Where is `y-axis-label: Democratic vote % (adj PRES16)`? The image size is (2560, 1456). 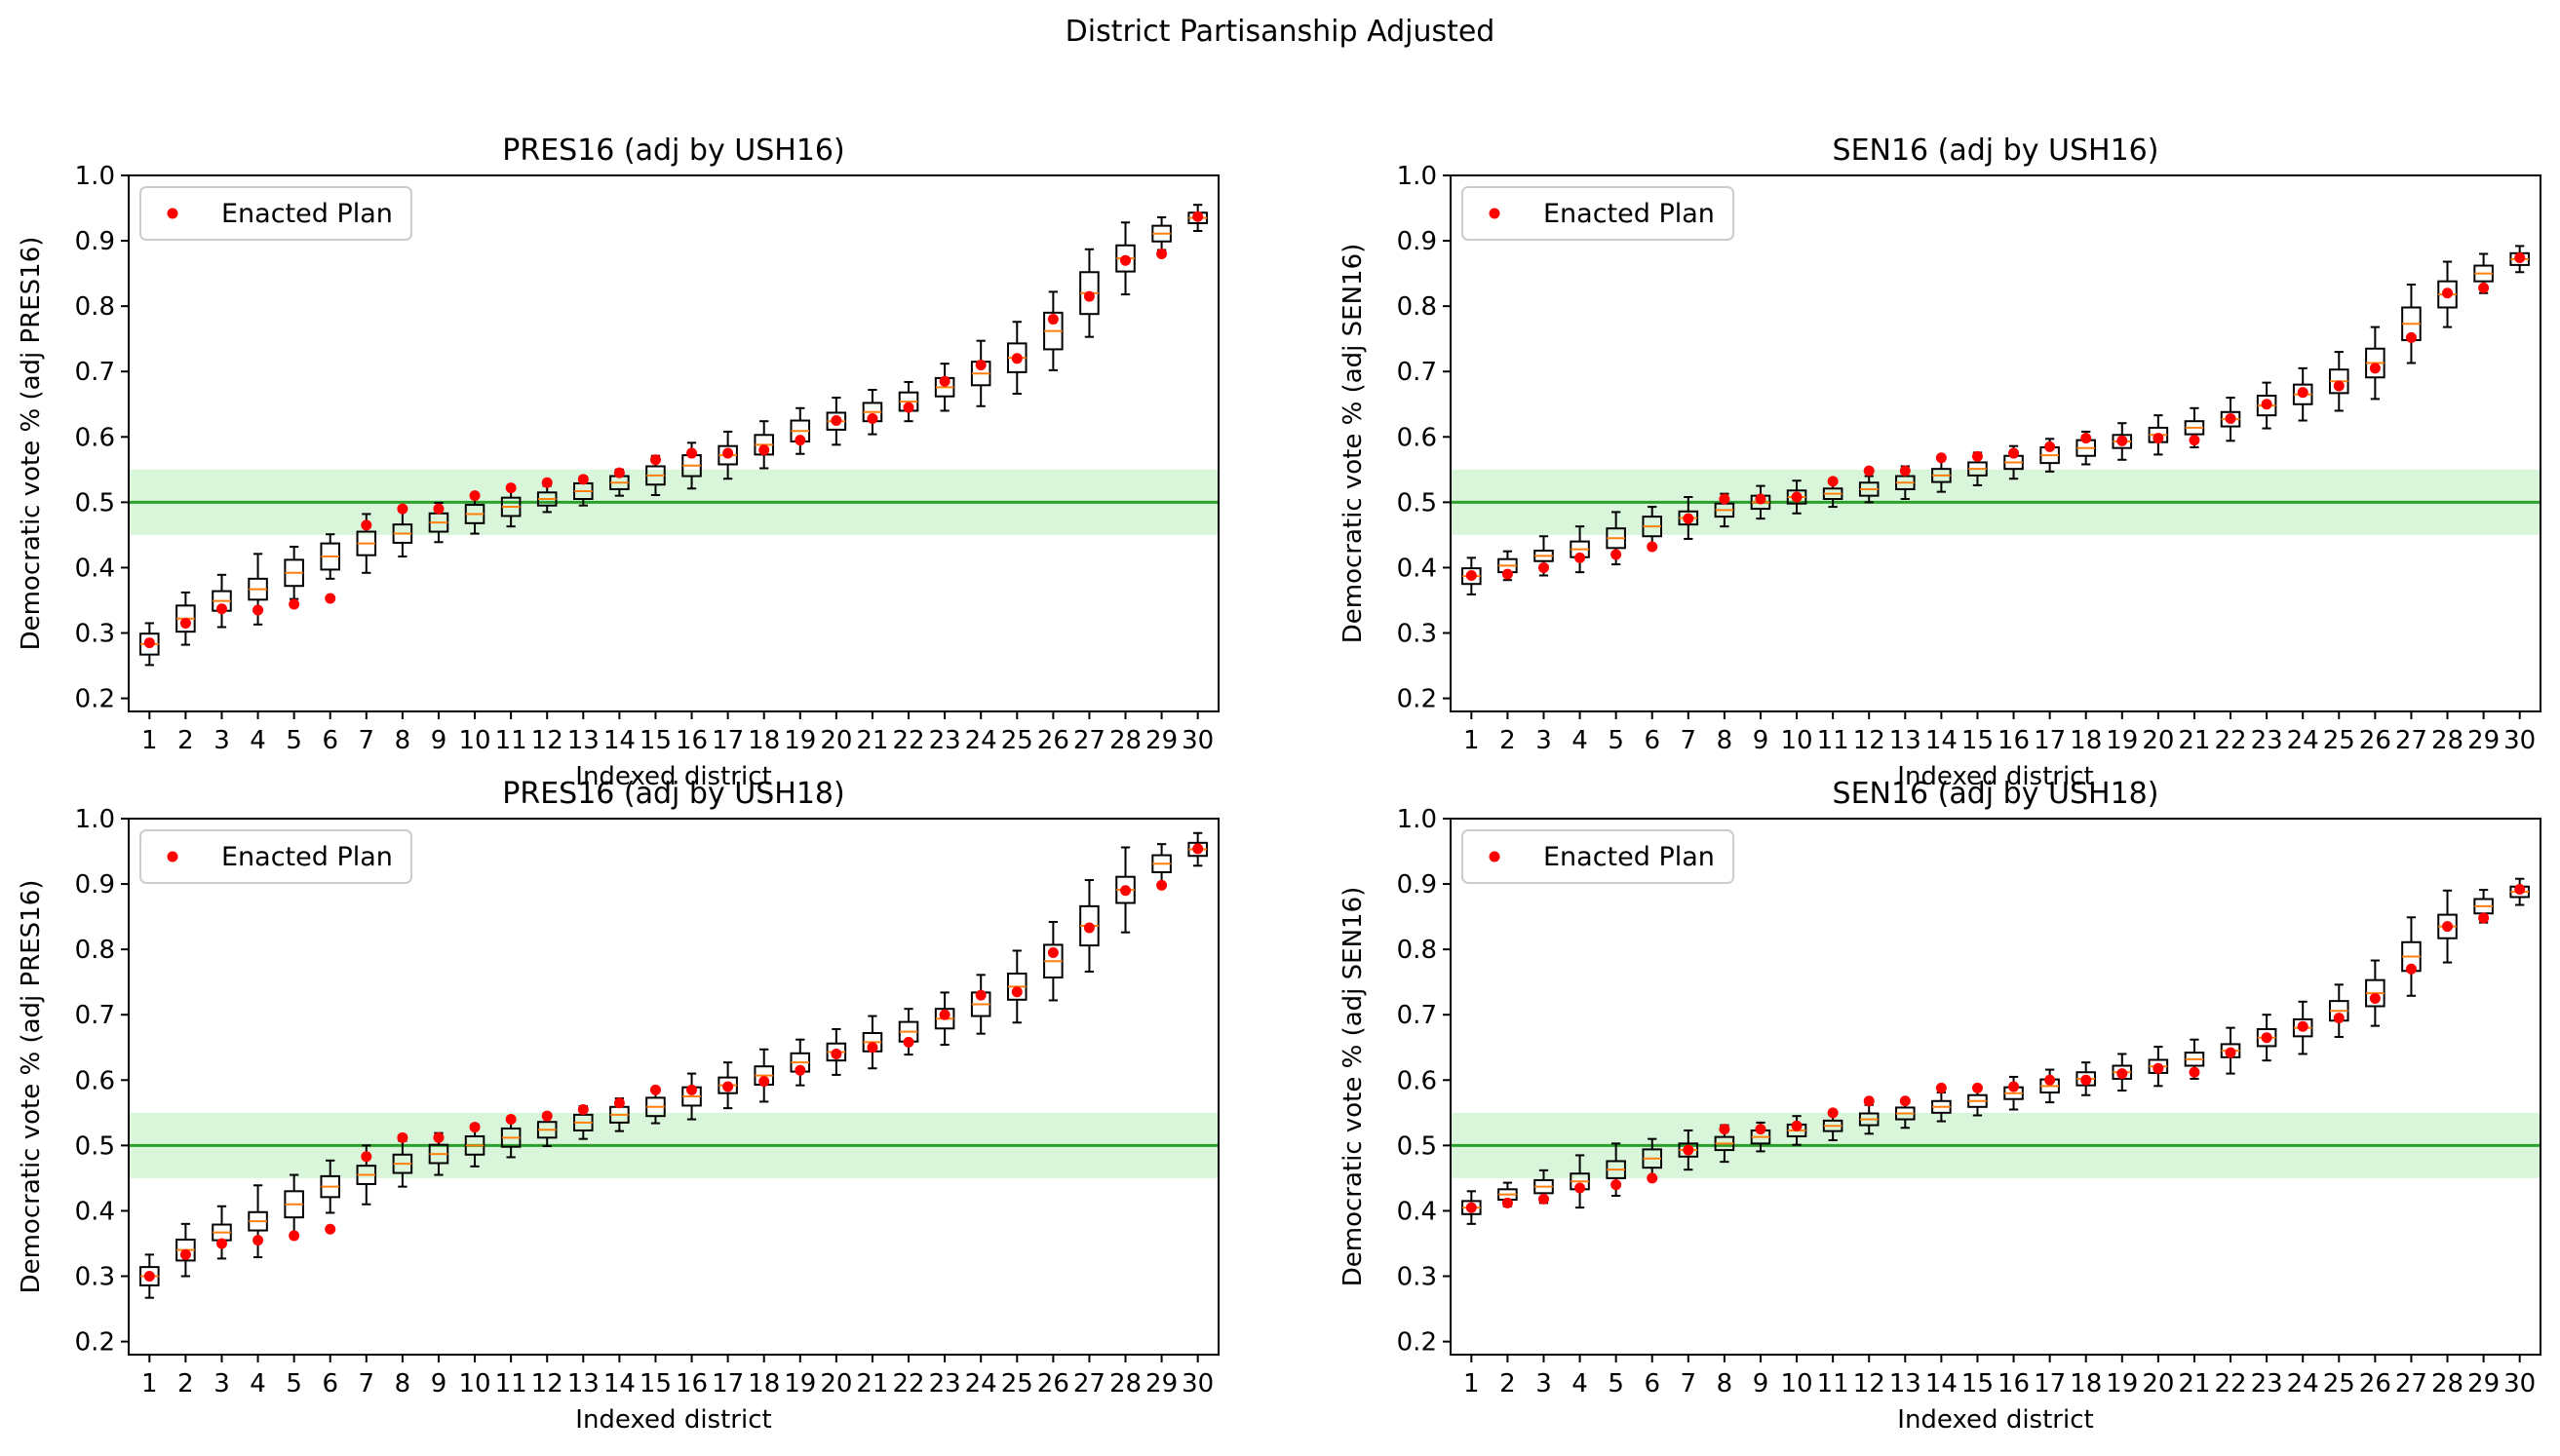 y-axis-label: Democratic vote % (adj PRES16) is located at coordinates (32, 1087).